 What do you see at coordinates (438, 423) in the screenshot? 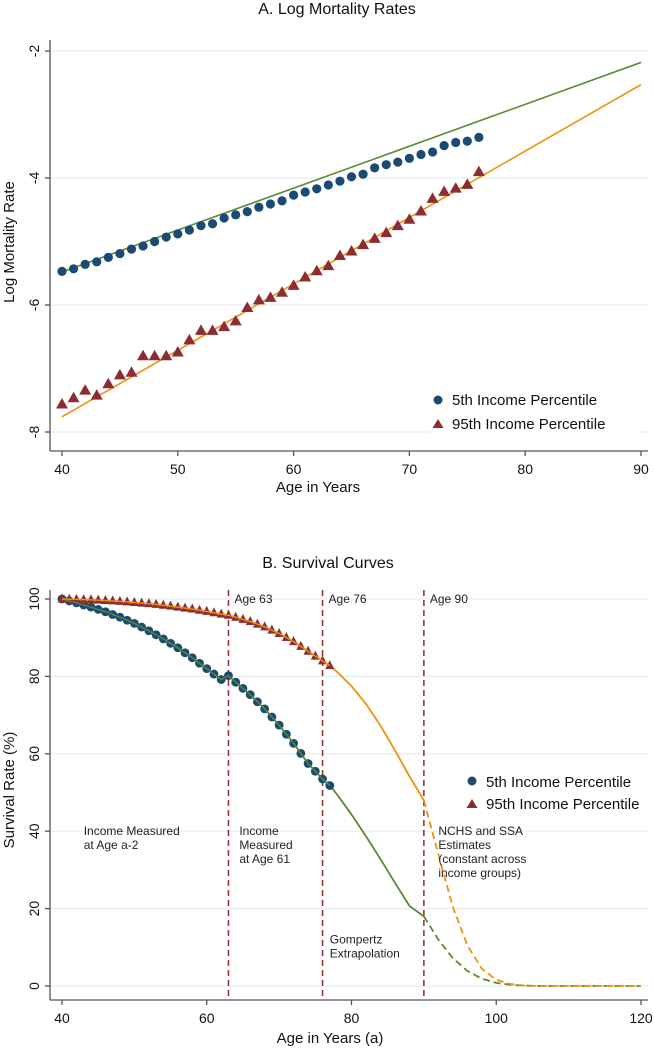
I see `legend-marker-triangle-icon` at bounding box center [438, 423].